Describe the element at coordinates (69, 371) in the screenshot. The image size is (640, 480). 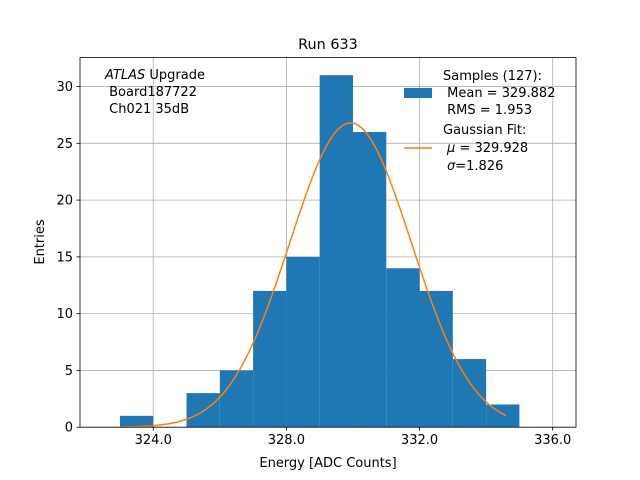
I see `y-tick-label: 5` at that location.